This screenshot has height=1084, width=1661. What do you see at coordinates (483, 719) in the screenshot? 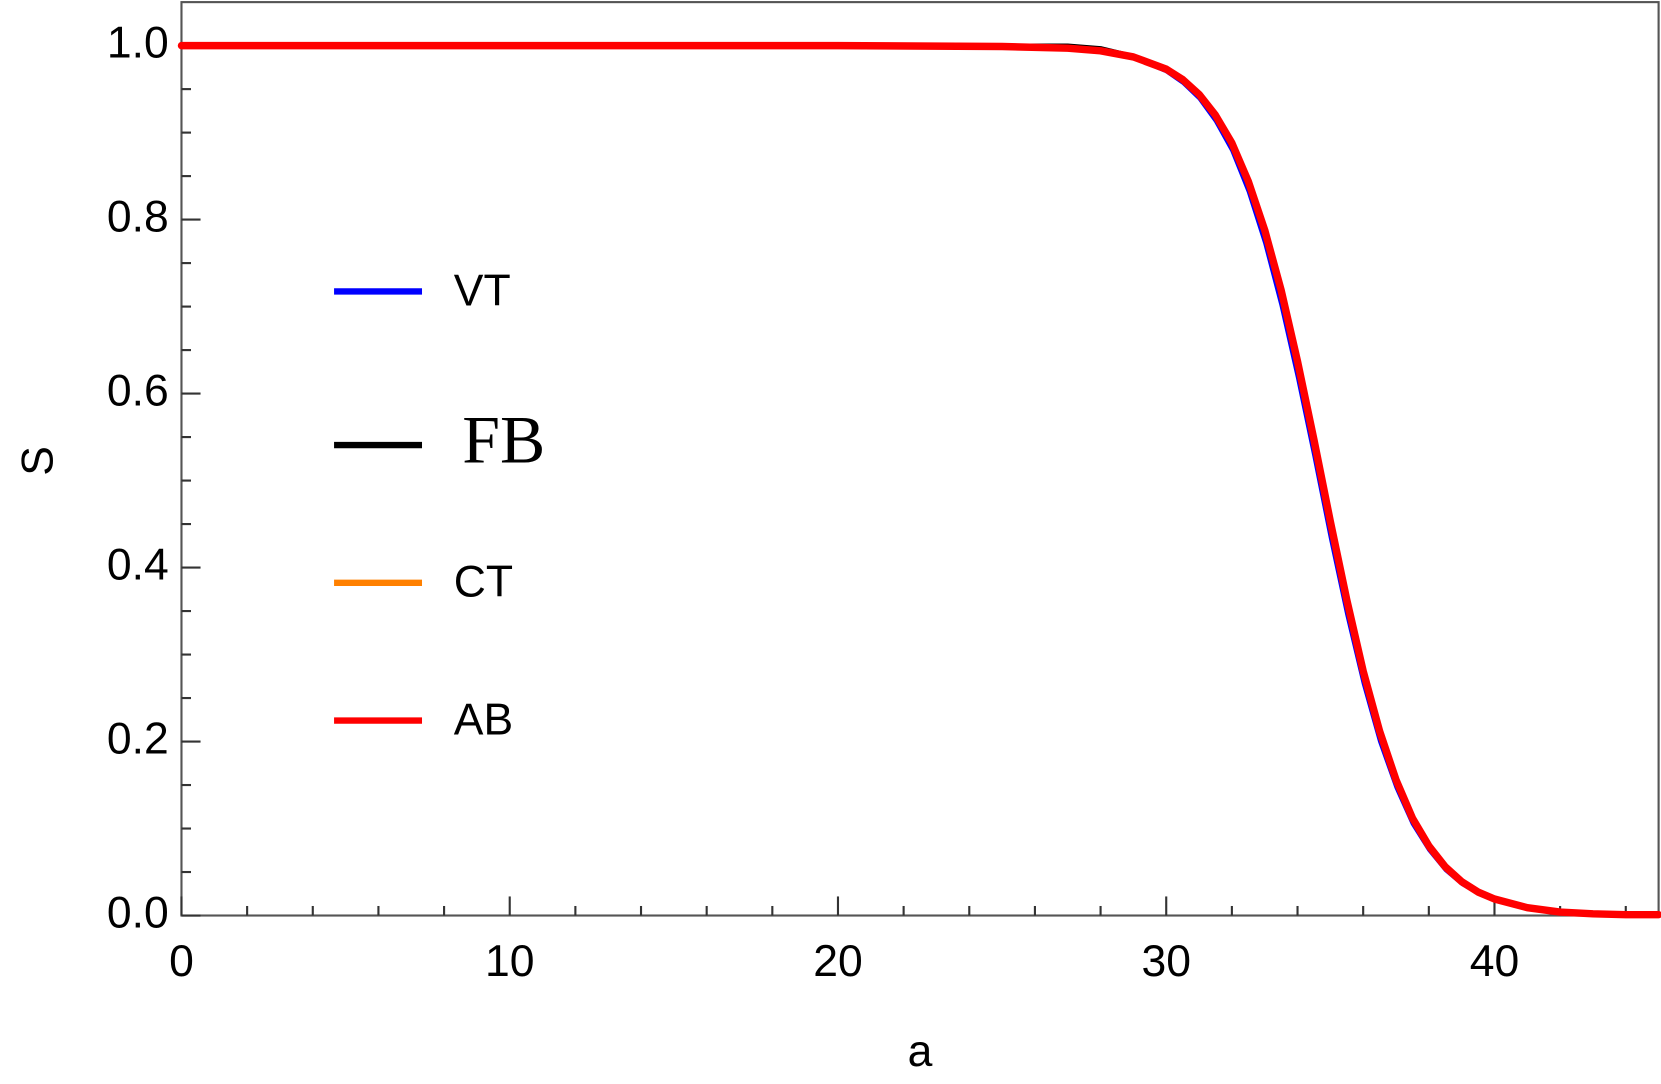
I see `legend-label: AB` at bounding box center [483, 719].